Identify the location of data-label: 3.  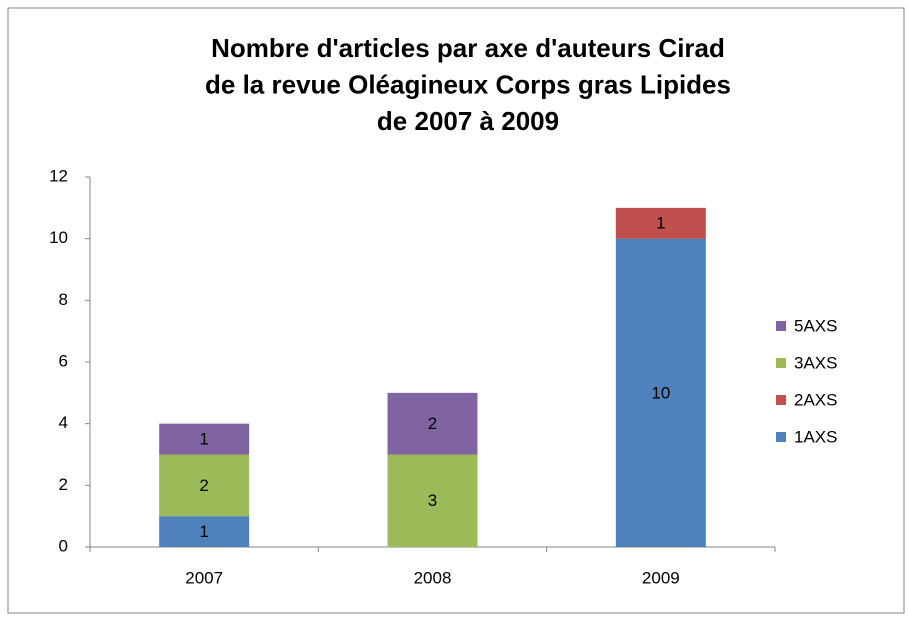
(432, 500).